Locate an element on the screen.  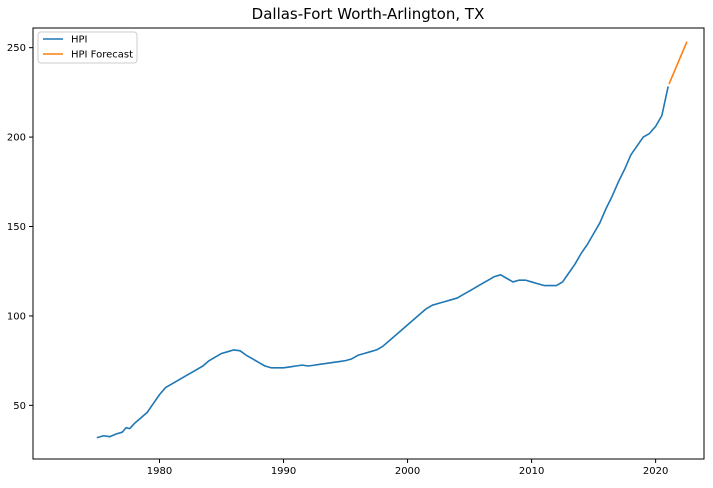
y-tick-label: 100 is located at coordinates (16, 316).